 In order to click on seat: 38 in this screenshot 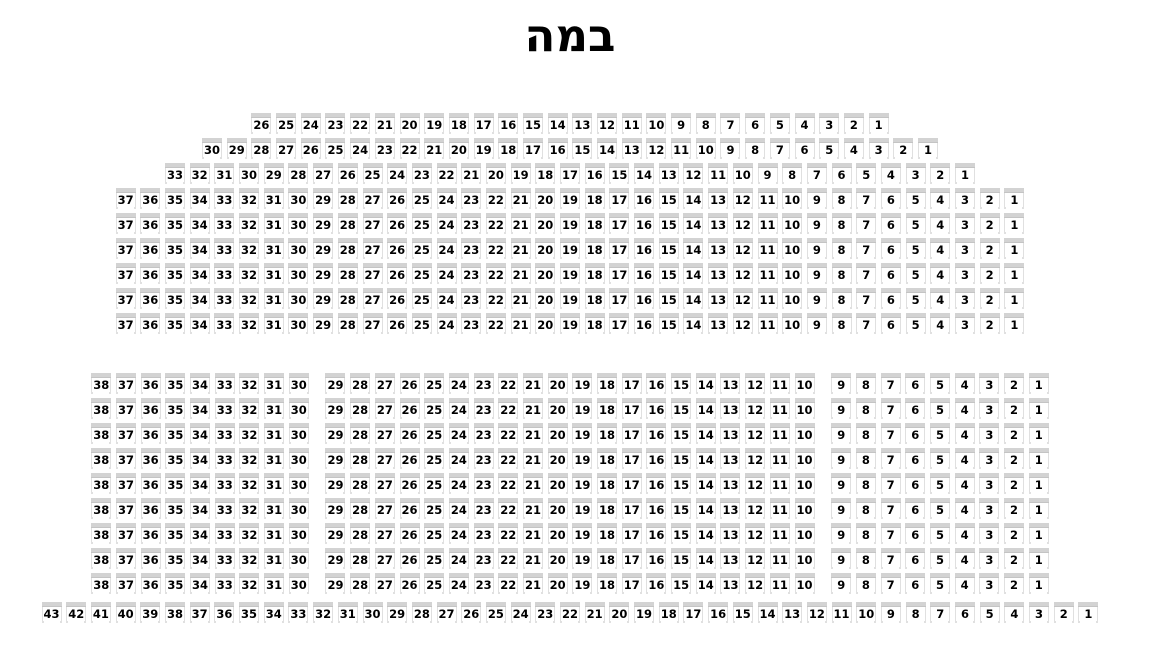, I will do `click(101, 508)`.